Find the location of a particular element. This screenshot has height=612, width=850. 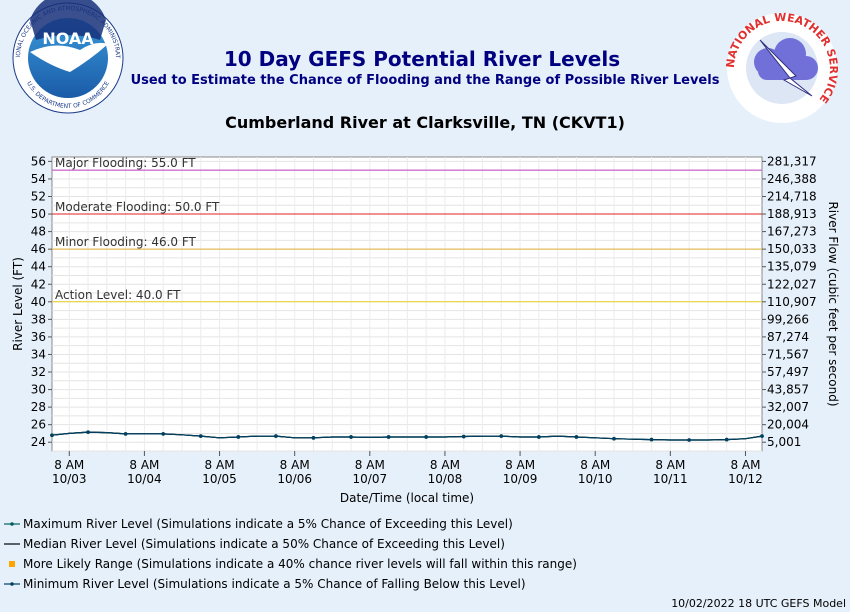

x-tick-label-date: 10/10 is located at coordinates (595, 479).